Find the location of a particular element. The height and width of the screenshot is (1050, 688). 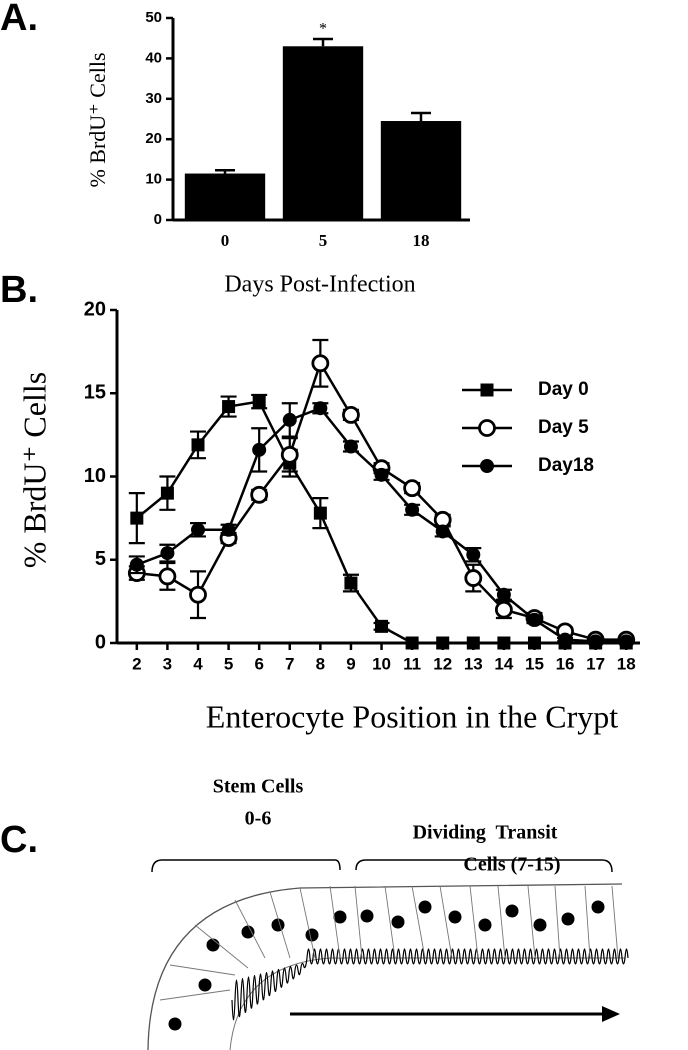

panel-label: C. is located at coordinates (19, 840).